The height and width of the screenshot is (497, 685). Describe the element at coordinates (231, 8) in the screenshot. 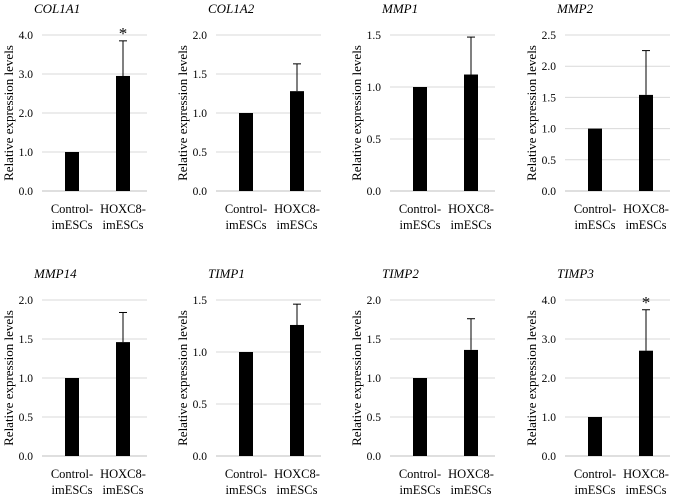

I see `chart-title: COL1A2` at that location.